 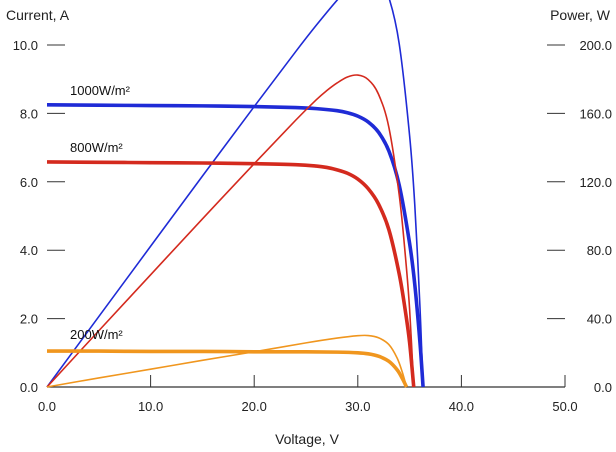 What do you see at coordinates (595, 113) in the screenshot?
I see `right-y-tick-label: 160.0` at bounding box center [595, 113].